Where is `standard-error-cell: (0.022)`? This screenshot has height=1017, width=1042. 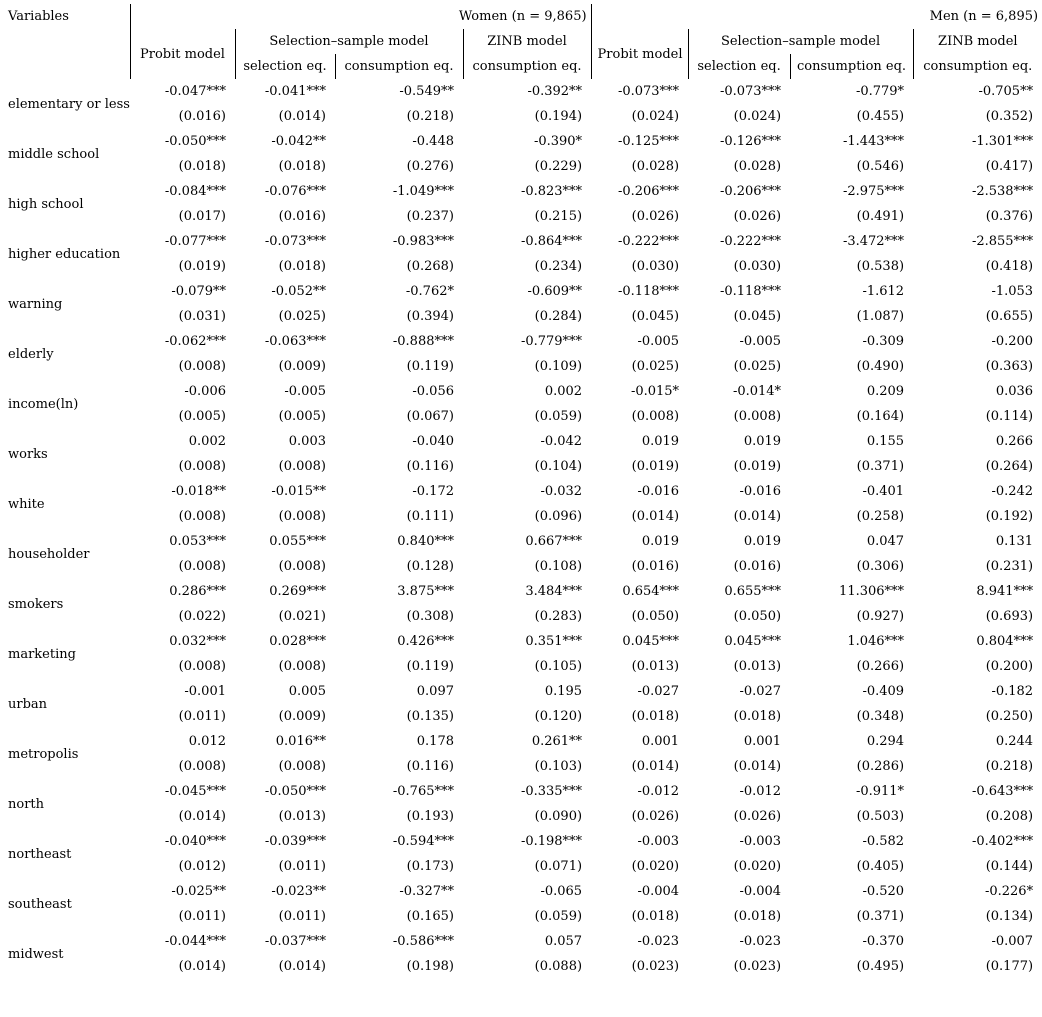
standard-error-cell: (0.022) is located at coordinates (202, 616).